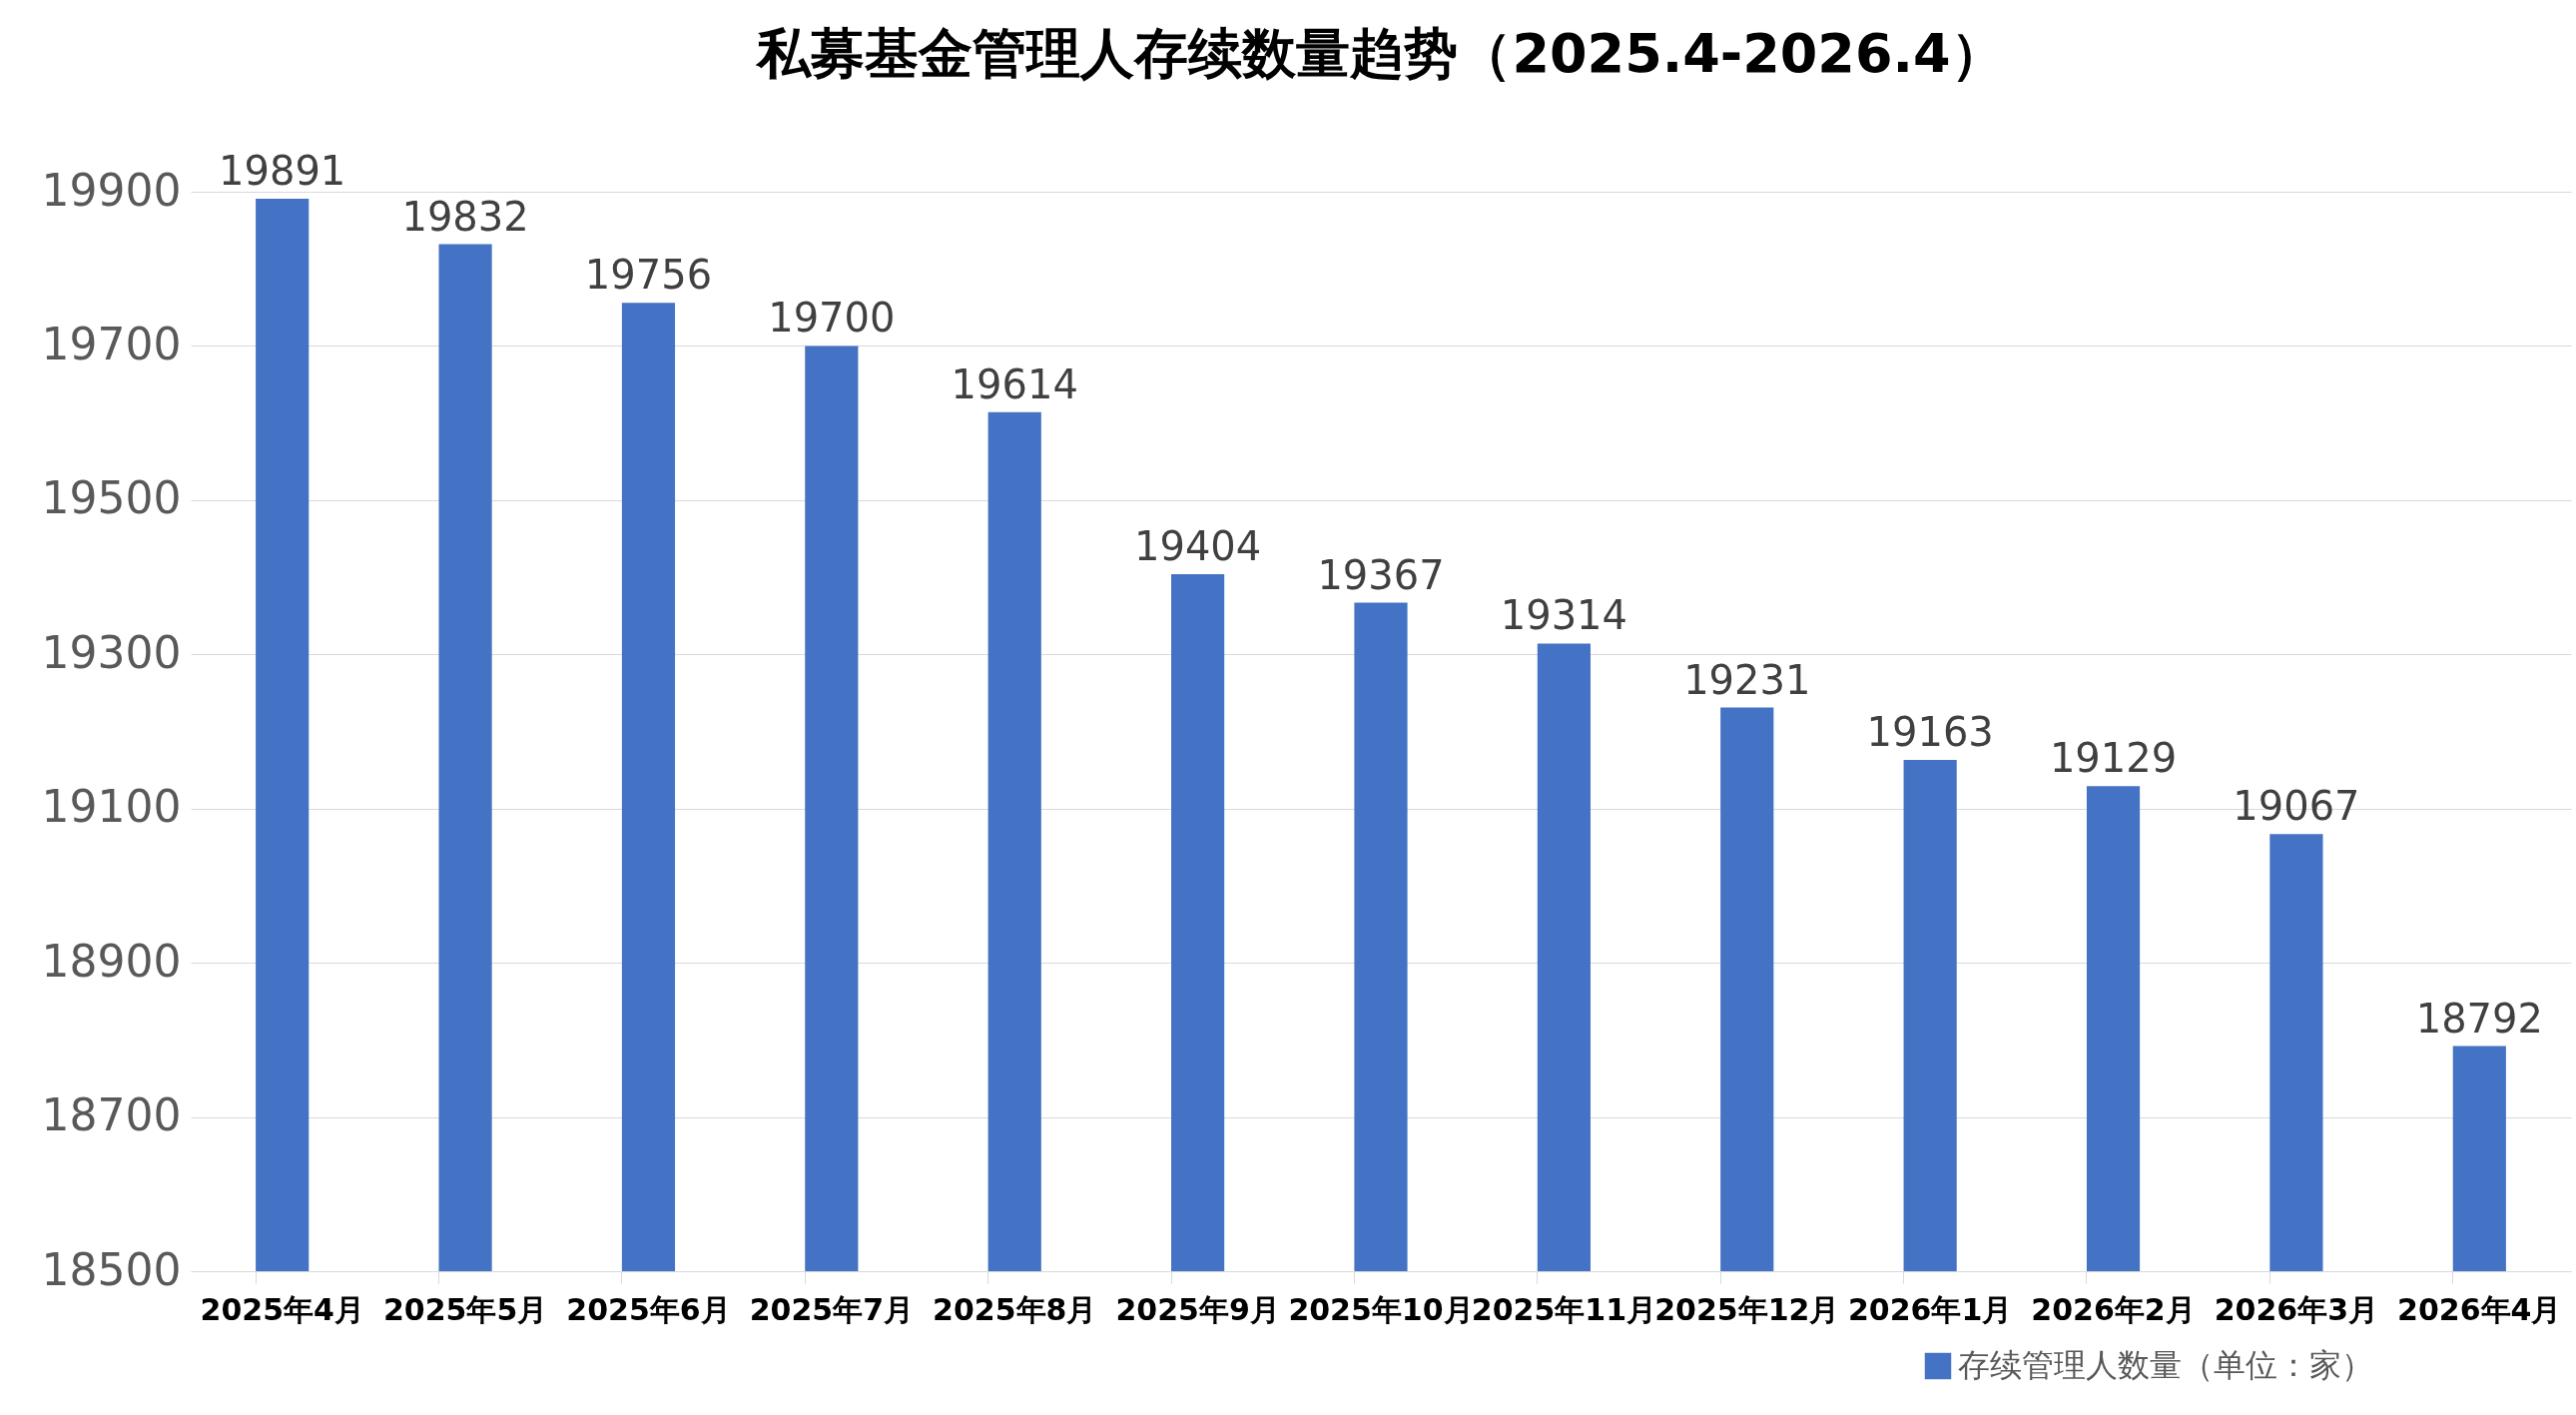 This screenshot has width=2576, height=1415. Describe the element at coordinates (111, 498) in the screenshot. I see `y-tick-label: 19500` at that location.